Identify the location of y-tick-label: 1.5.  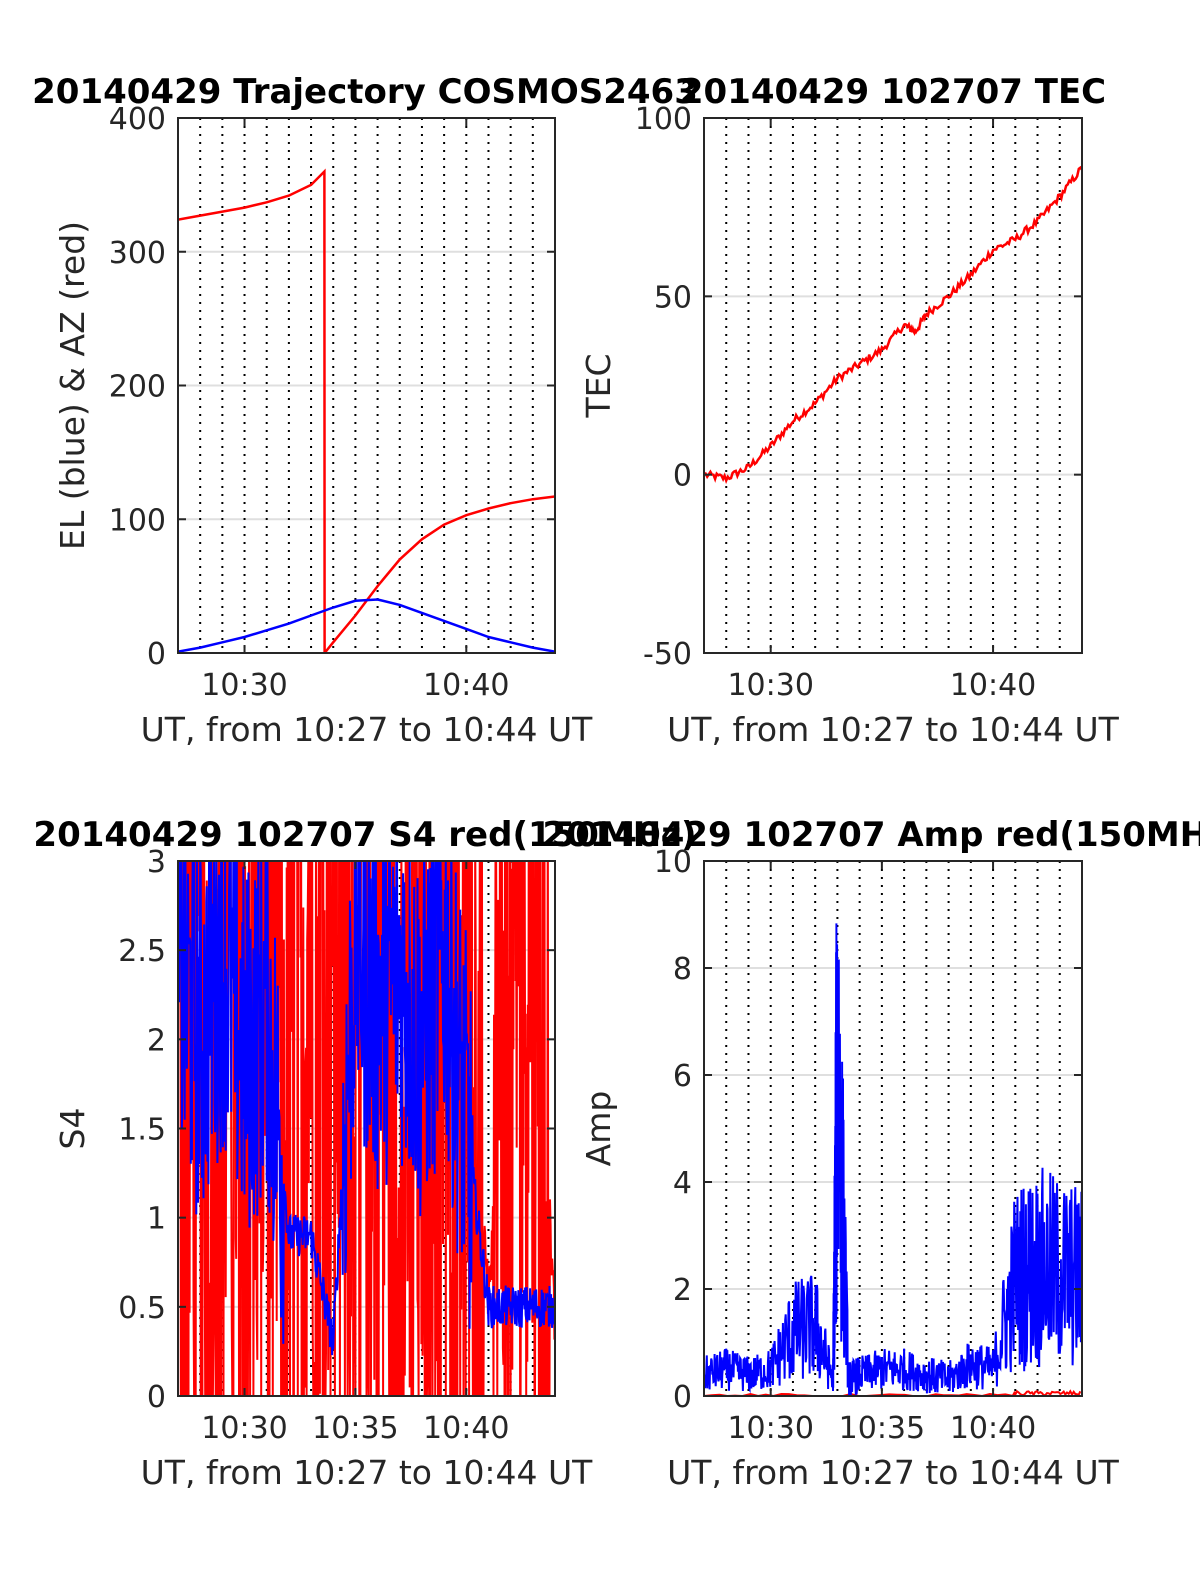
(142, 1130).